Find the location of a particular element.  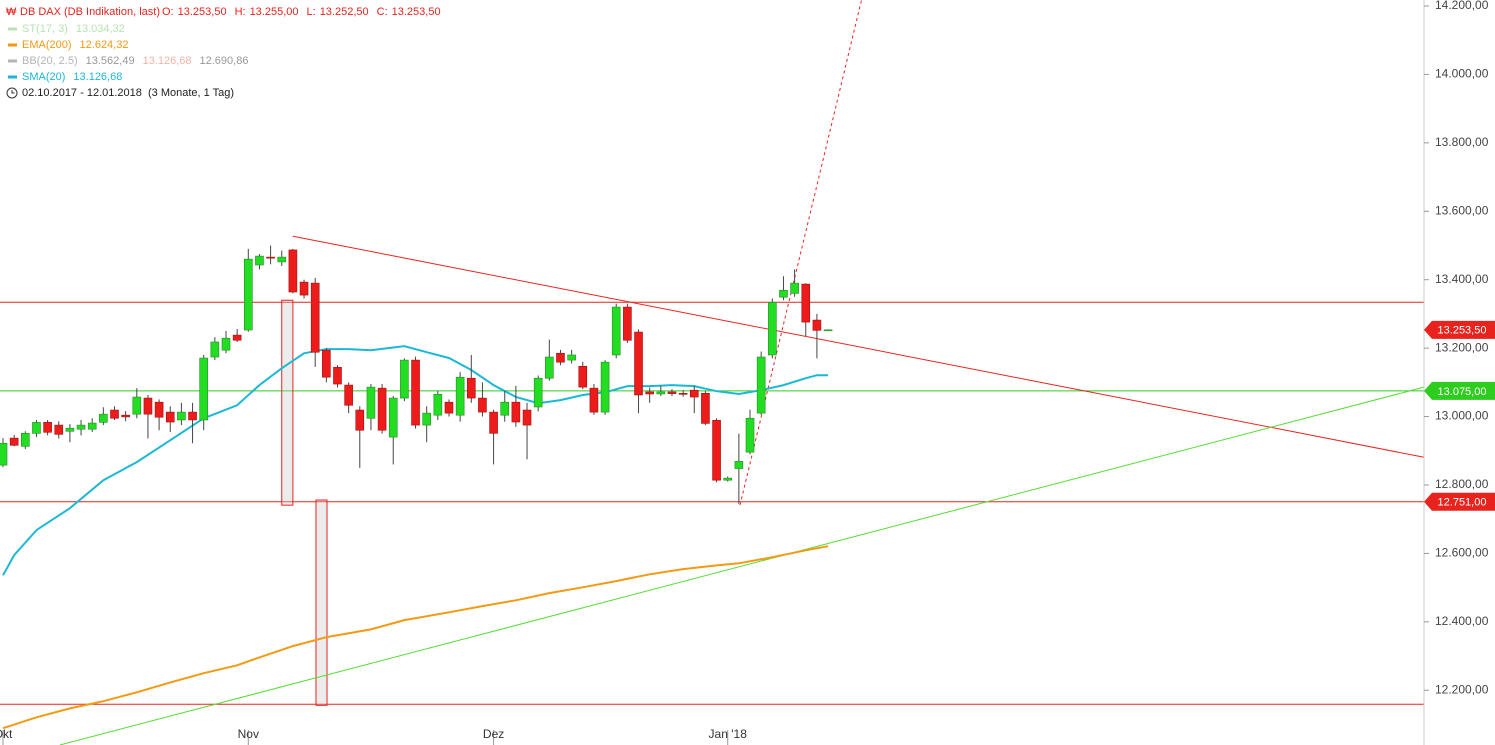

y-tick-label: 13.200,00 is located at coordinates (1462, 347).